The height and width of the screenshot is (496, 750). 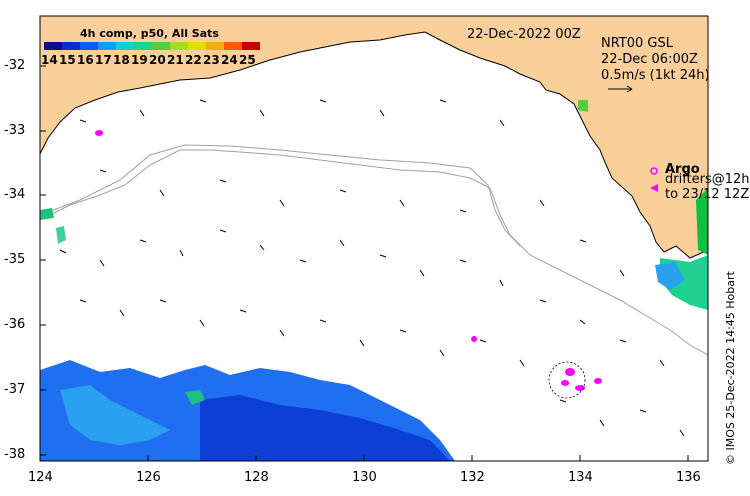 What do you see at coordinates (43, 260) in the screenshot?
I see `y-ticks` at bounding box center [43, 260].